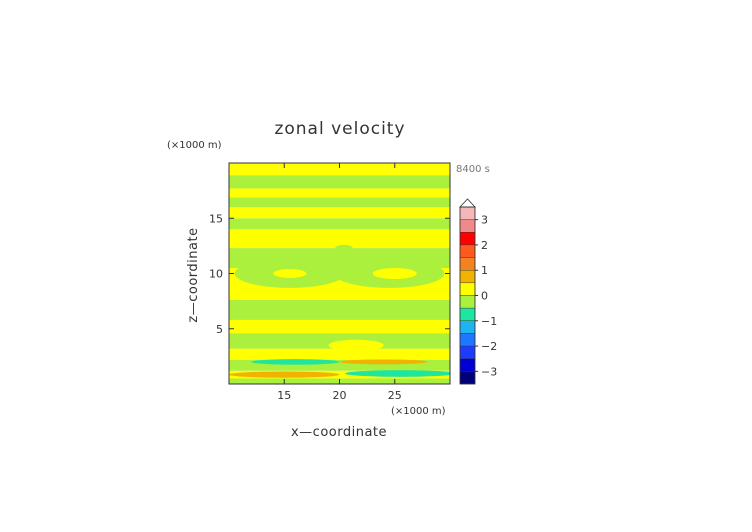 The width and height of the screenshot is (752, 532). What do you see at coordinates (339, 273) in the screenshot?
I see `velocity-field` at bounding box center [339, 273].